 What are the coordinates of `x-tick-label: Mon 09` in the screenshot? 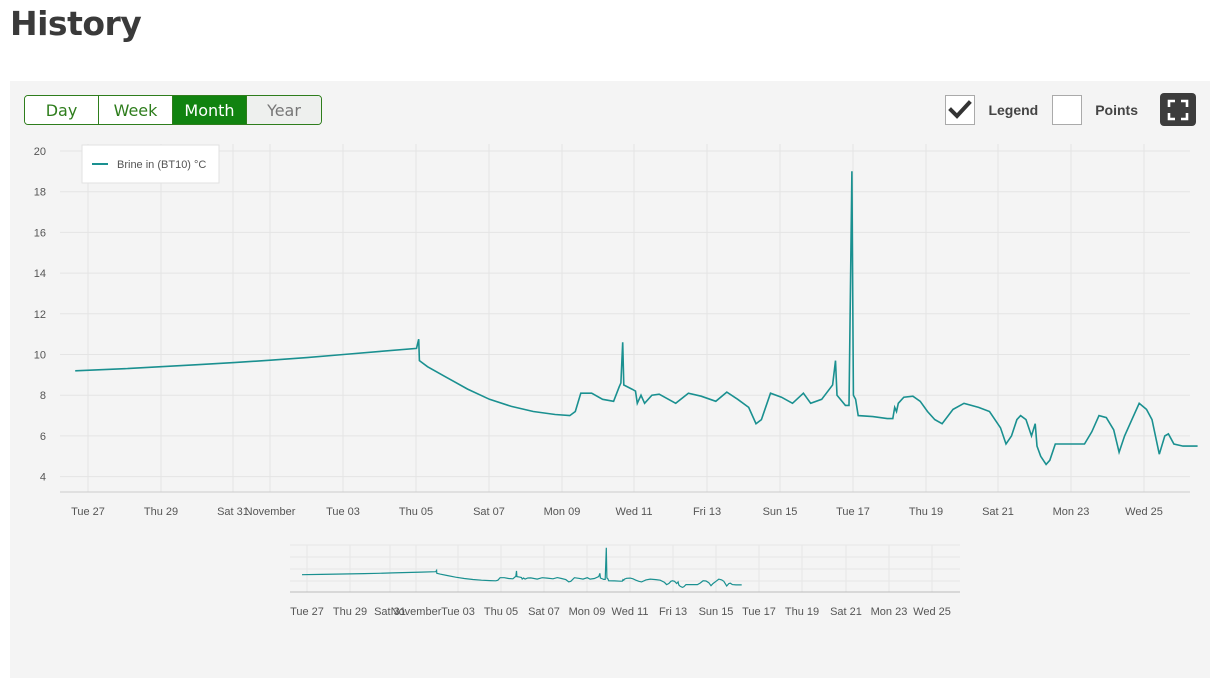 It's located at (562, 512).